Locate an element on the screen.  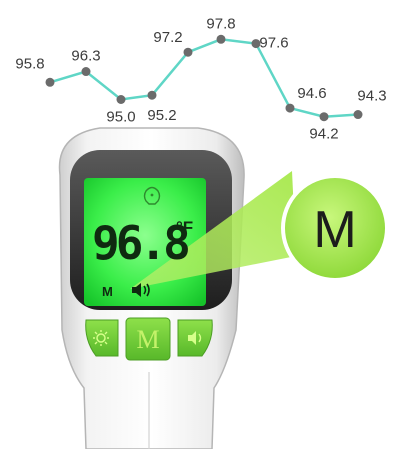
sound-button is located at coordinates (195, 338).